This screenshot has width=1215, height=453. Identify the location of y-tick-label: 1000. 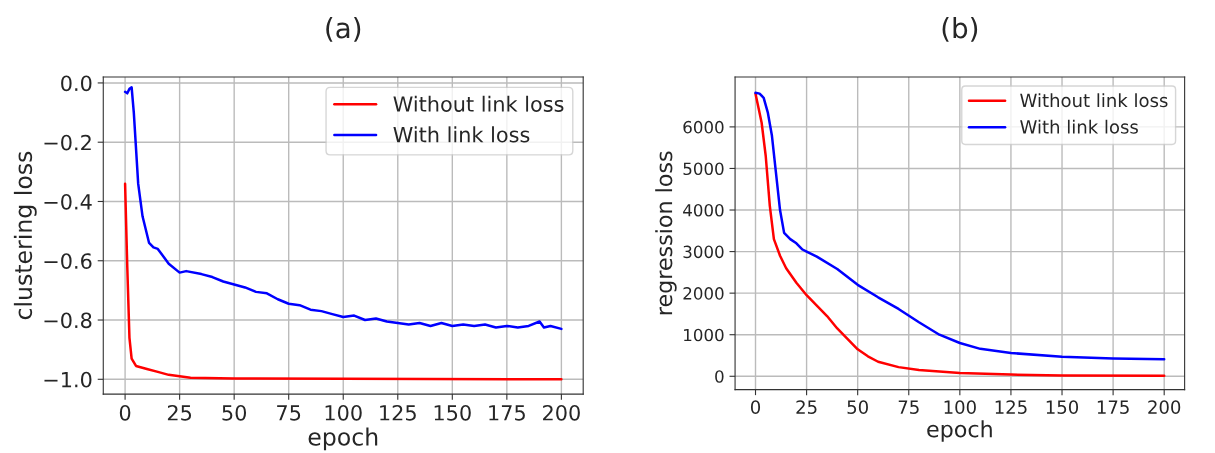
(704, 335).